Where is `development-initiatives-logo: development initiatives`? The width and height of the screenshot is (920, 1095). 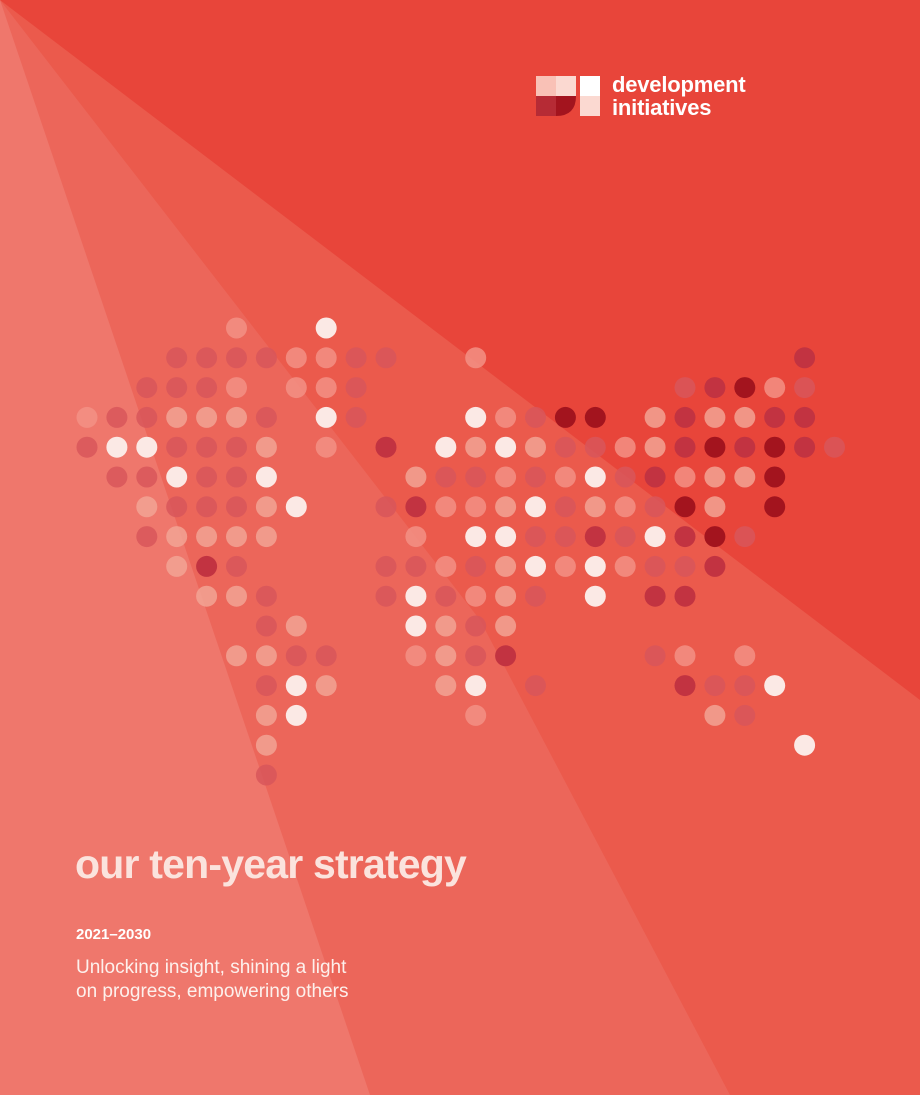 development-initiatives-logo: development initiatives is located at coordinates (661, 98).